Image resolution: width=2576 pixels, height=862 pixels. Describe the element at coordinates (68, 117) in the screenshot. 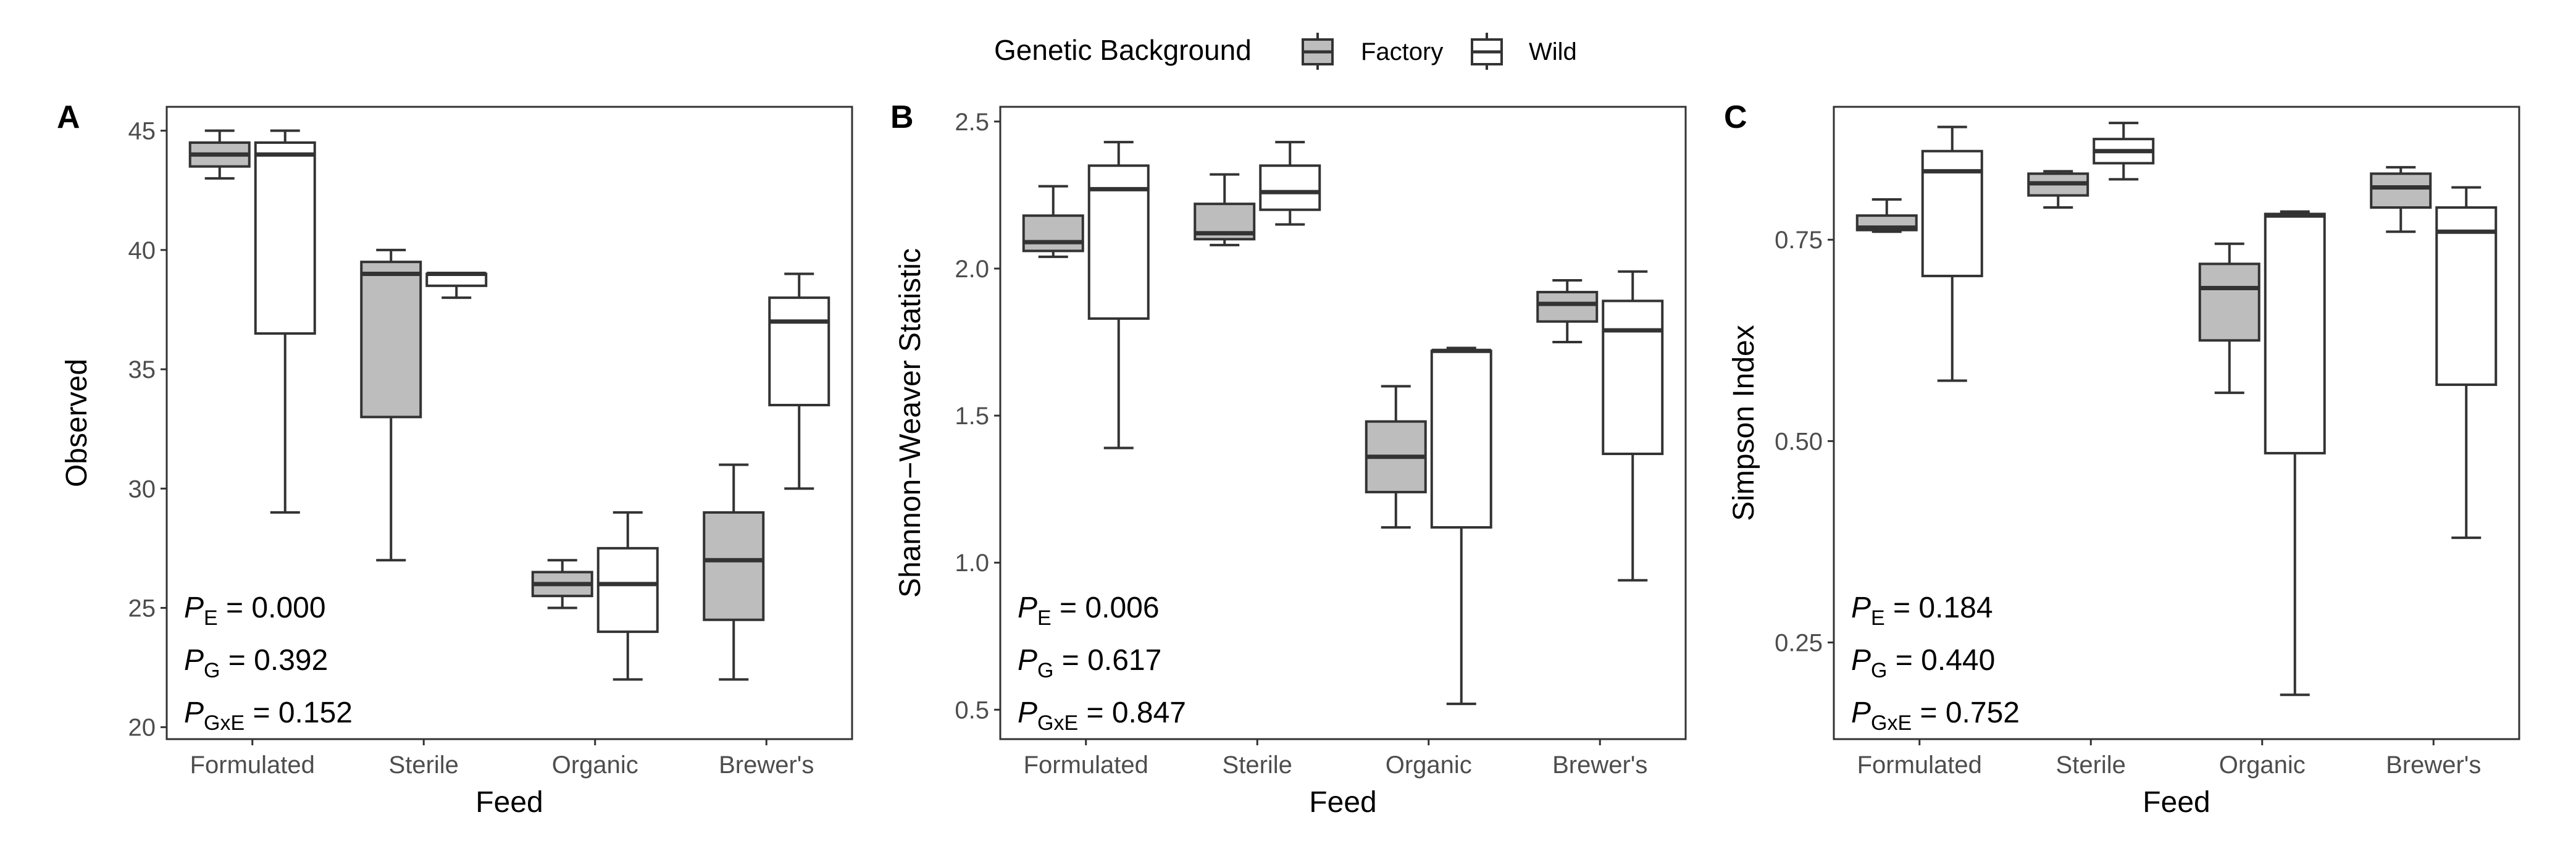

I see `panel-letter: A` at that location.